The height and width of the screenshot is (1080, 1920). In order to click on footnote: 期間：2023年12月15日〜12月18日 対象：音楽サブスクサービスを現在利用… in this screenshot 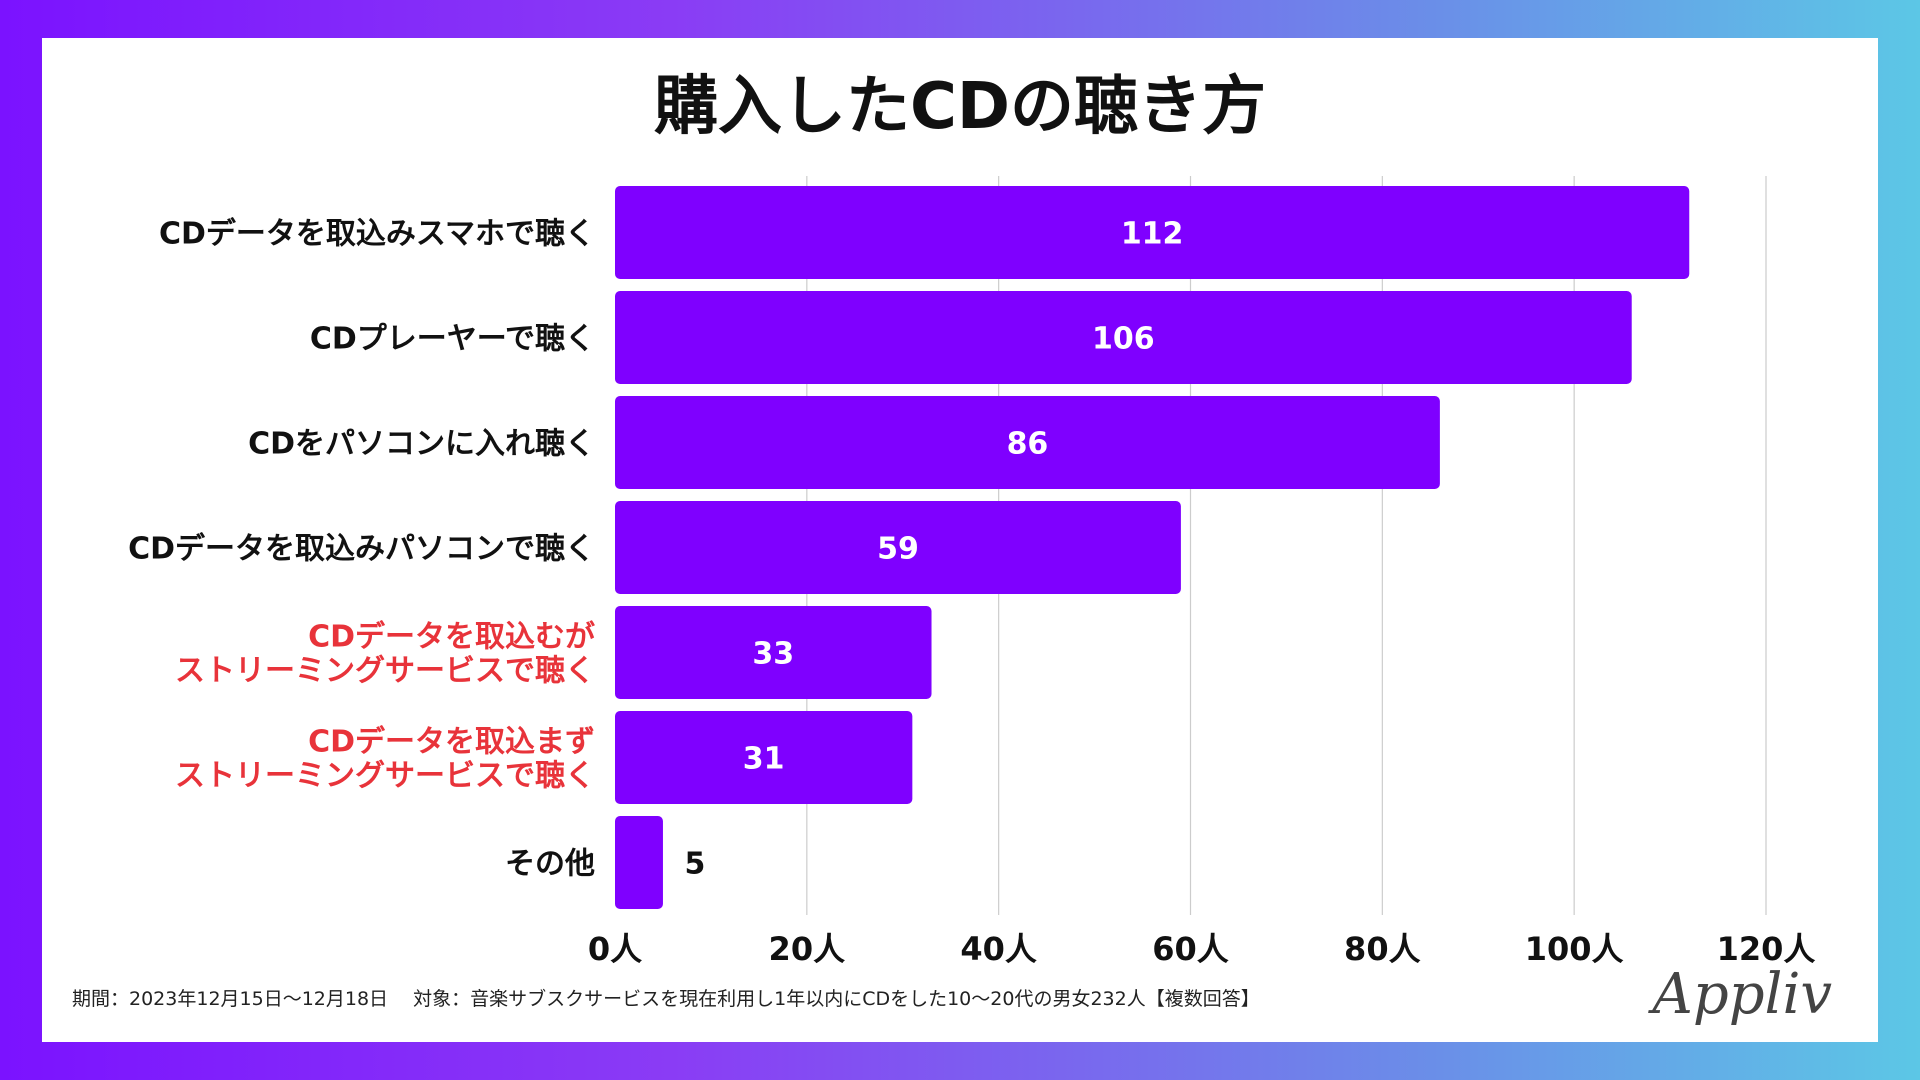, I will do `click(666, 998)`.